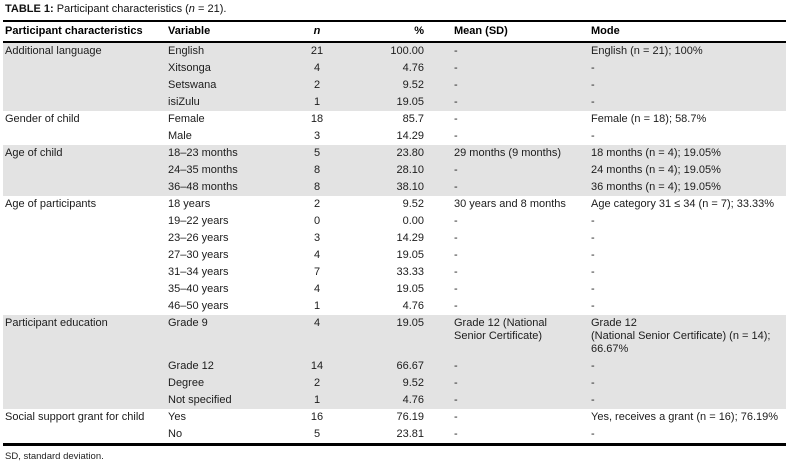  What do you see at coordinates (394, 238) in the screenshot?
I see `table-row: 23–26 years 3 14.29 - -` at bounding box center [394, 238].